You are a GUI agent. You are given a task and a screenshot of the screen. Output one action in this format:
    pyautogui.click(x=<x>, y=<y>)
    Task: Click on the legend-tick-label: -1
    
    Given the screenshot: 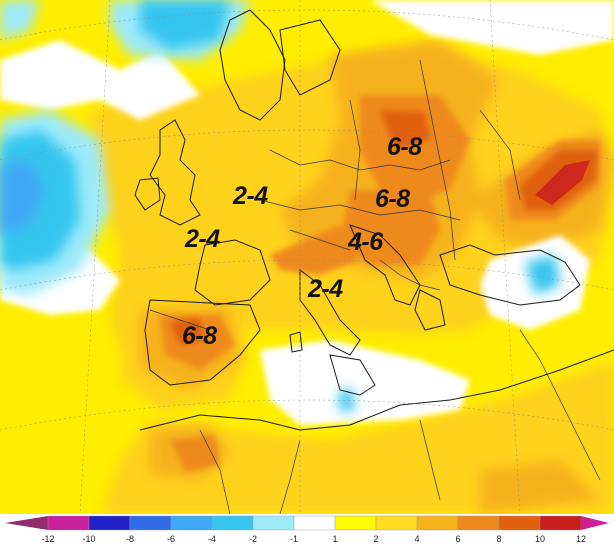 What is the action you would take?
    pyautogui.click(x=293, y=539)
    